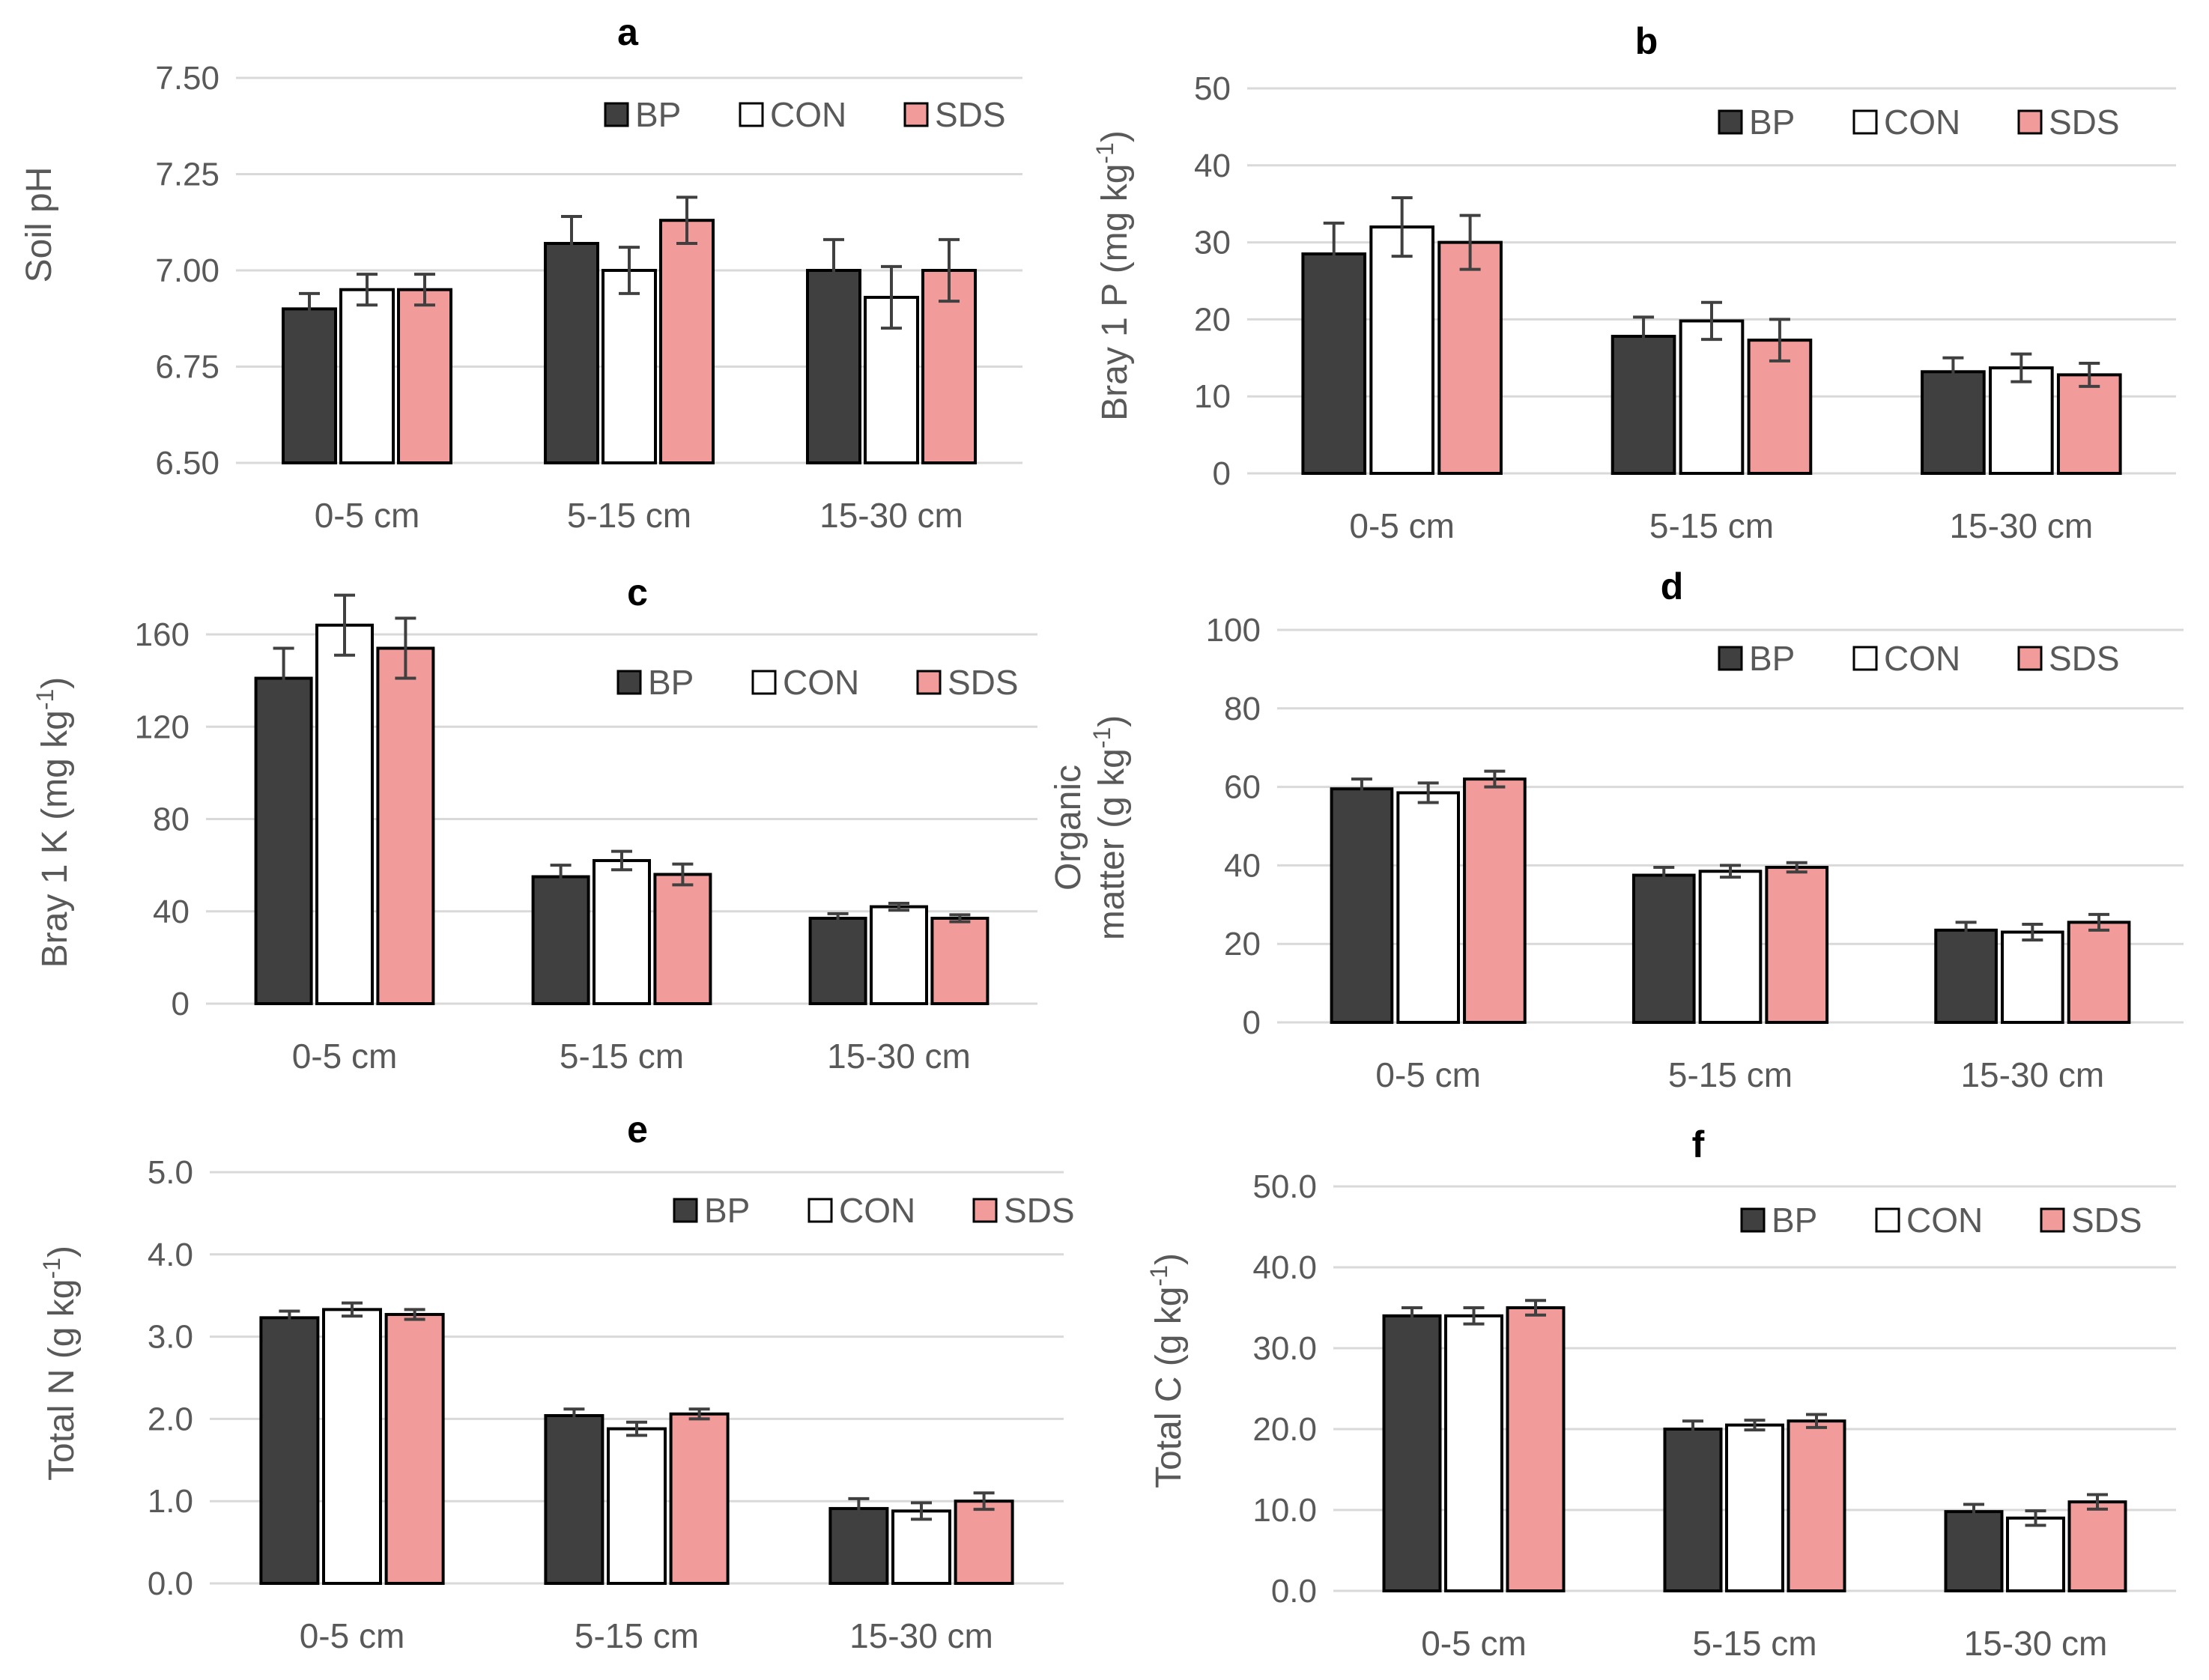 The image size is (2209, 1680). Describe the element at coordinates (916, 114) in the screenshot. I see `legend-swatch-sds` at that location.